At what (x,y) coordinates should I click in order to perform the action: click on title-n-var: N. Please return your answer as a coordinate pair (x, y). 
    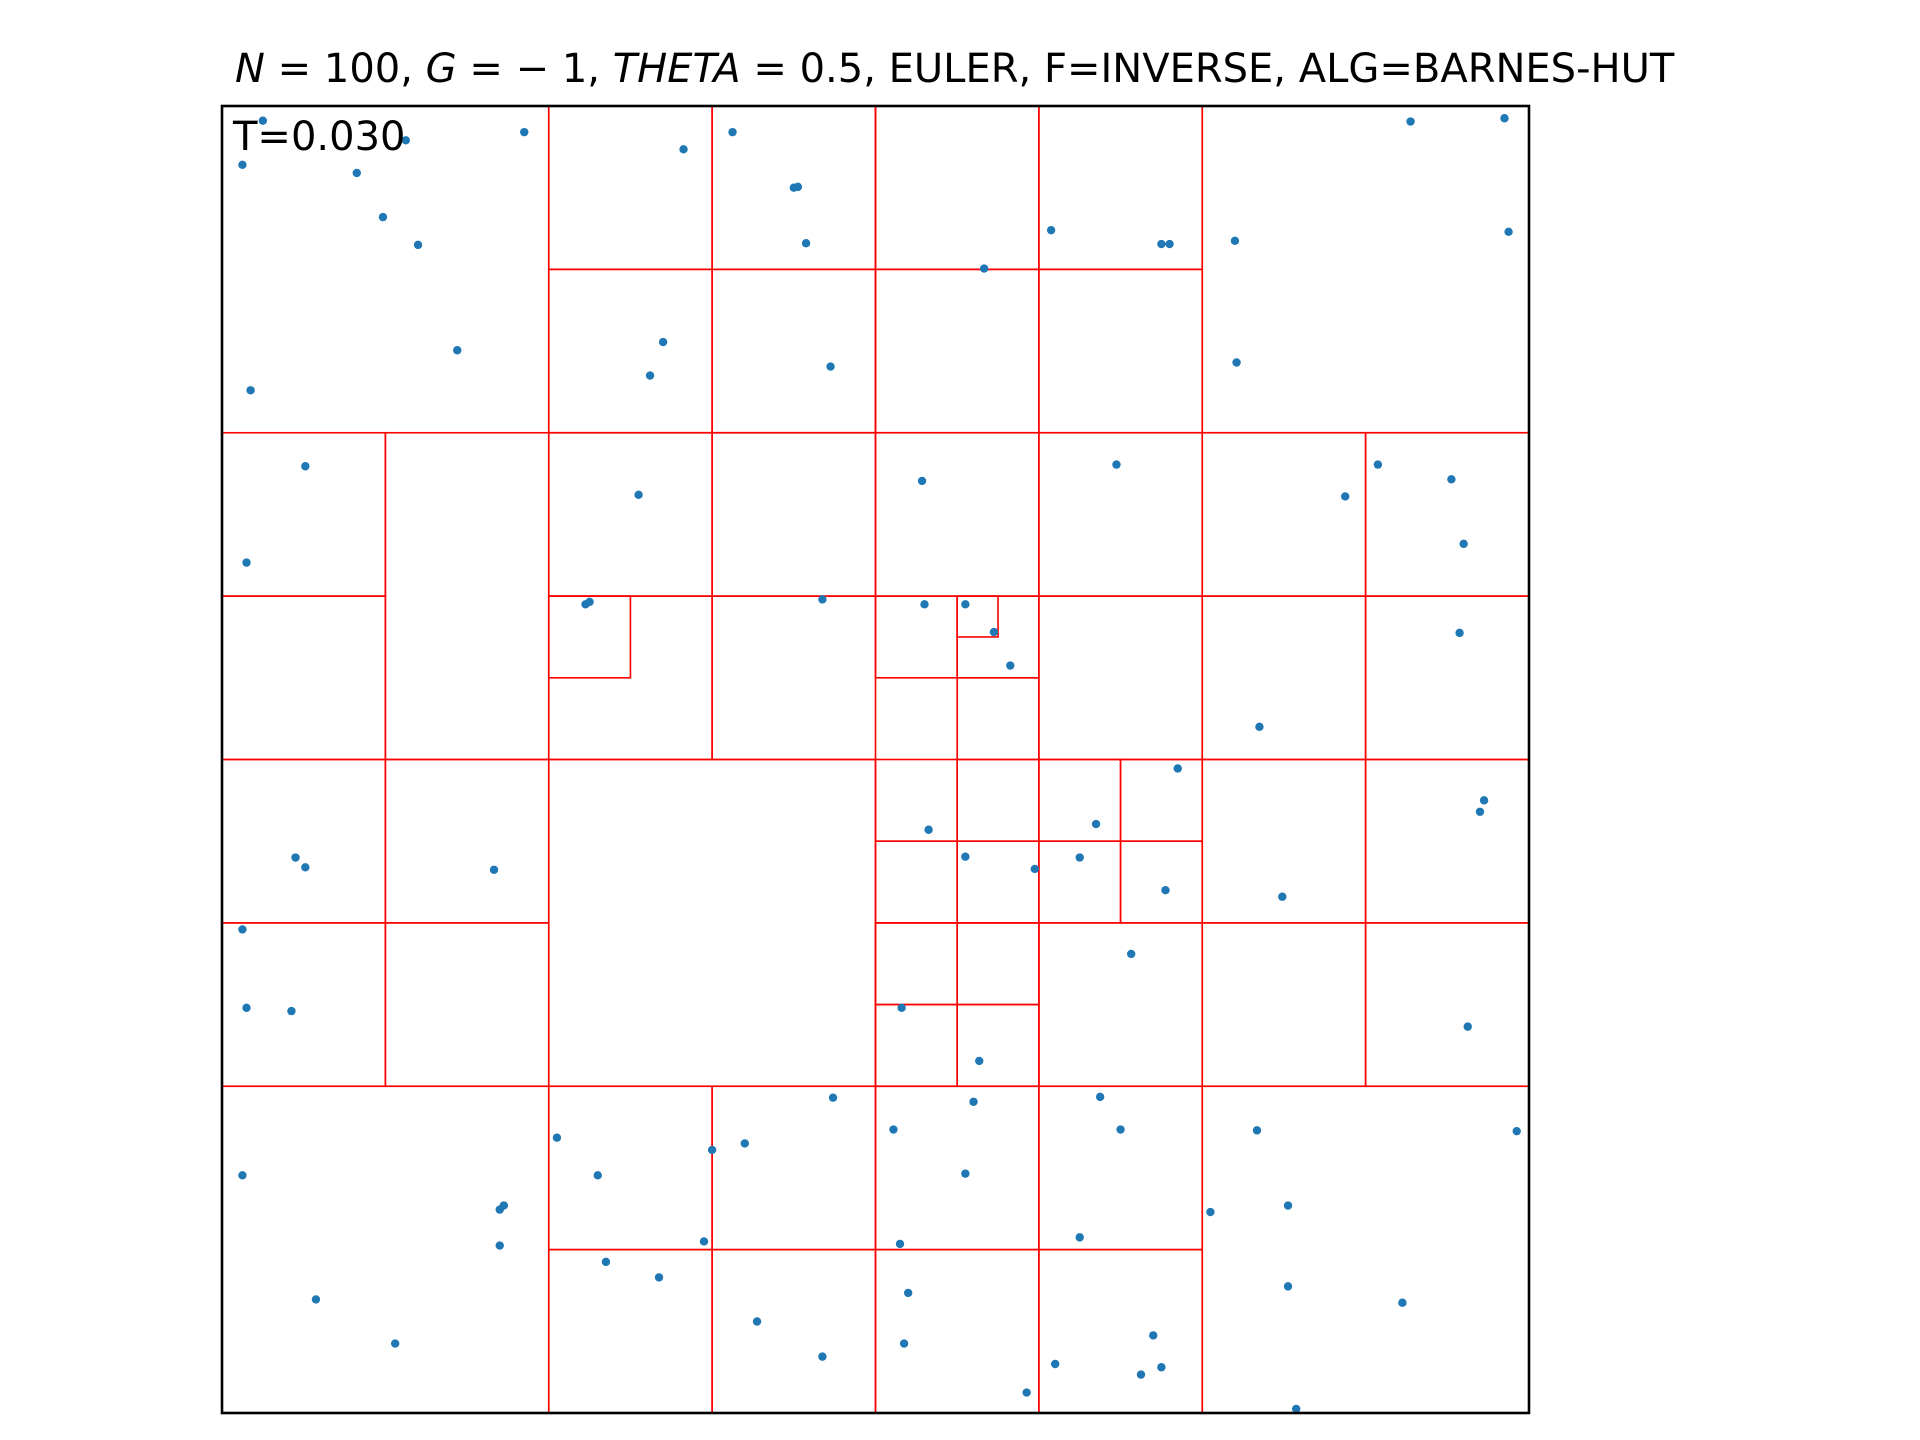
    Looking at the image, I should click on (250, 69).